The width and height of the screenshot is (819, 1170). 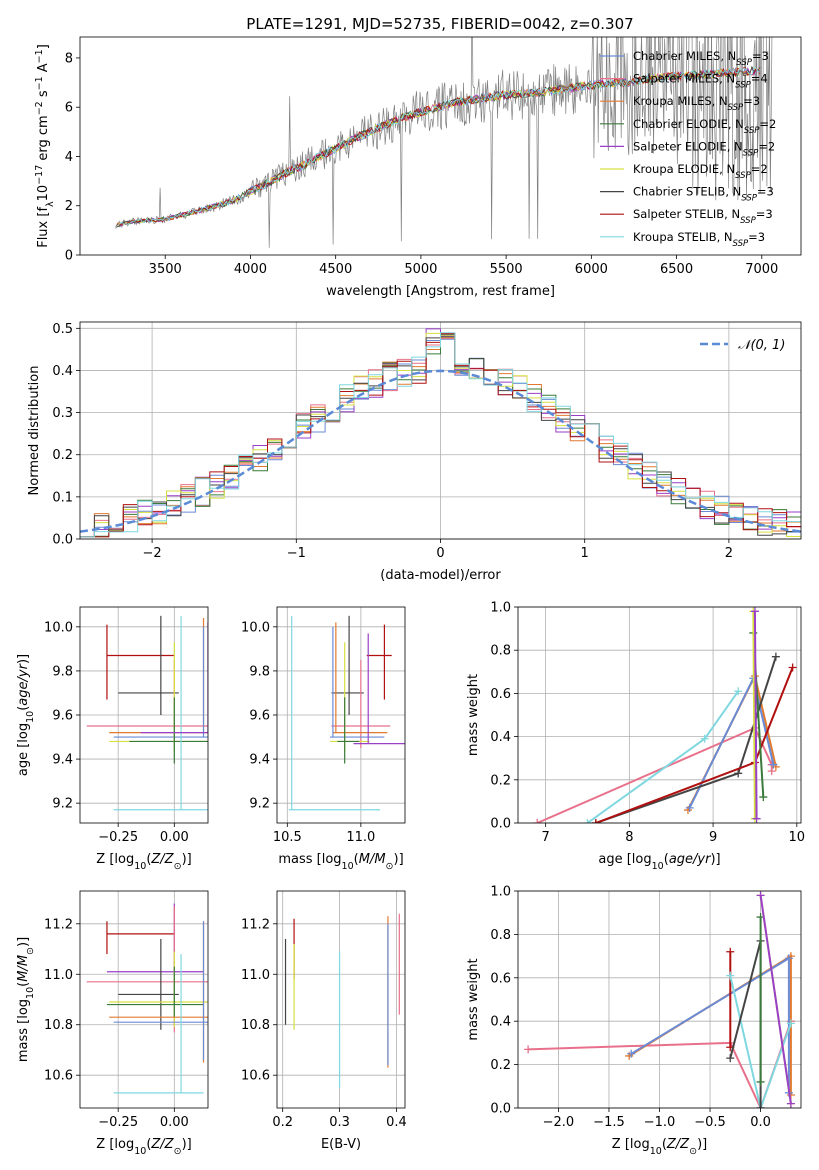 I want to click on x-axis-label: (data-model)/error, so click(x=440, y=575).